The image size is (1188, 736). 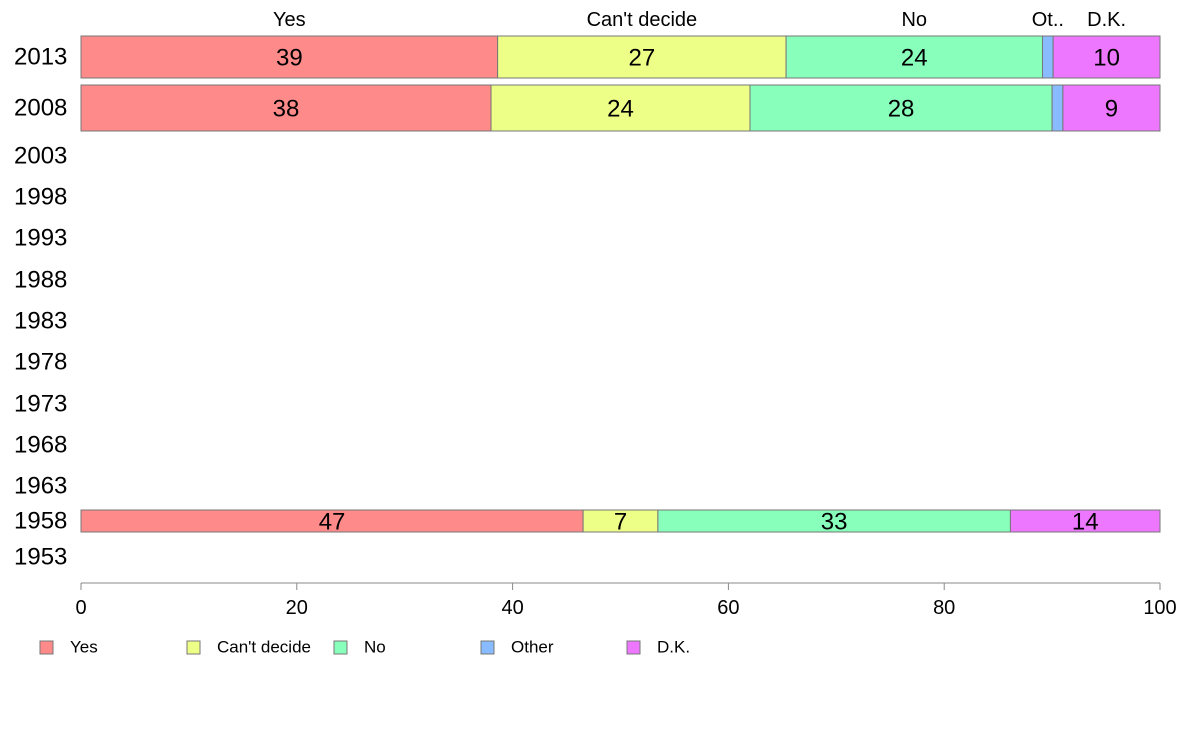 What do you see at coordinates (297, 608) in the screenshot?
I see `x-tick-label: 20` at bounding box center [297, 608].